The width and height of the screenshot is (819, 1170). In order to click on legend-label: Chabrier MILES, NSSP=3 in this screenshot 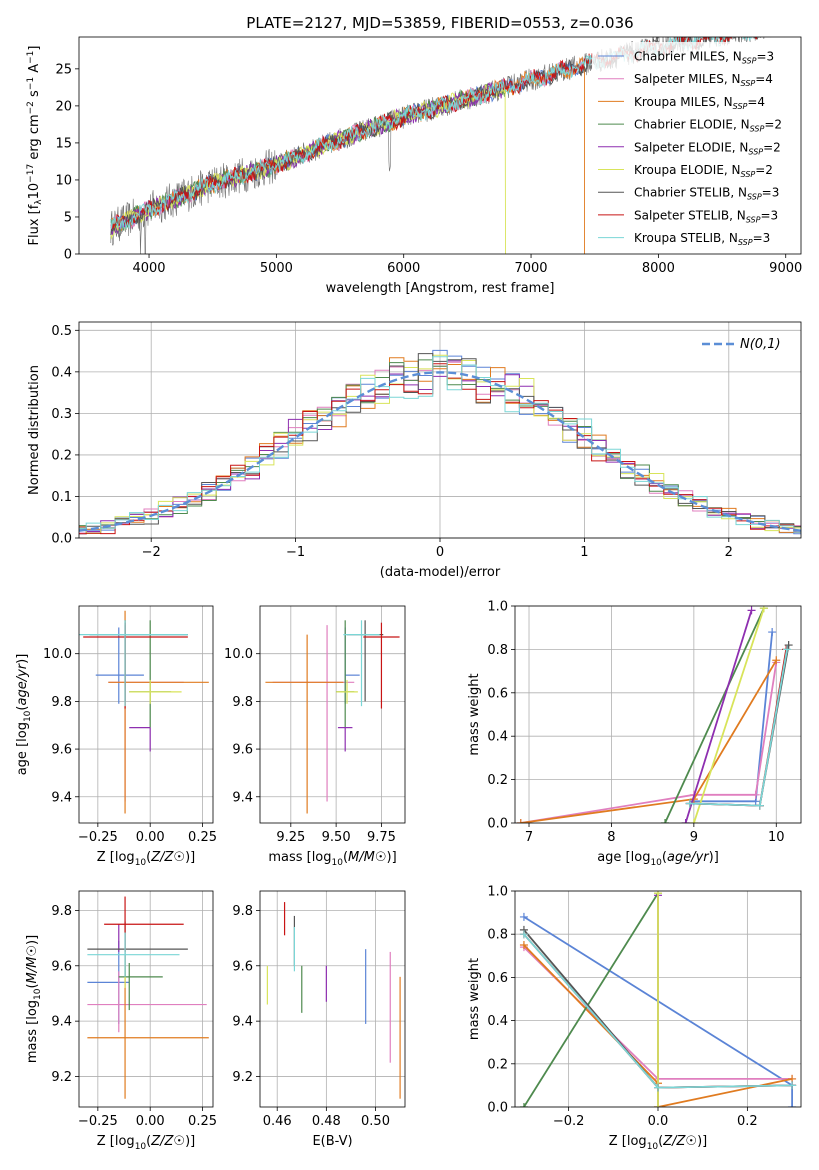, I will do `click(704, 58)`.